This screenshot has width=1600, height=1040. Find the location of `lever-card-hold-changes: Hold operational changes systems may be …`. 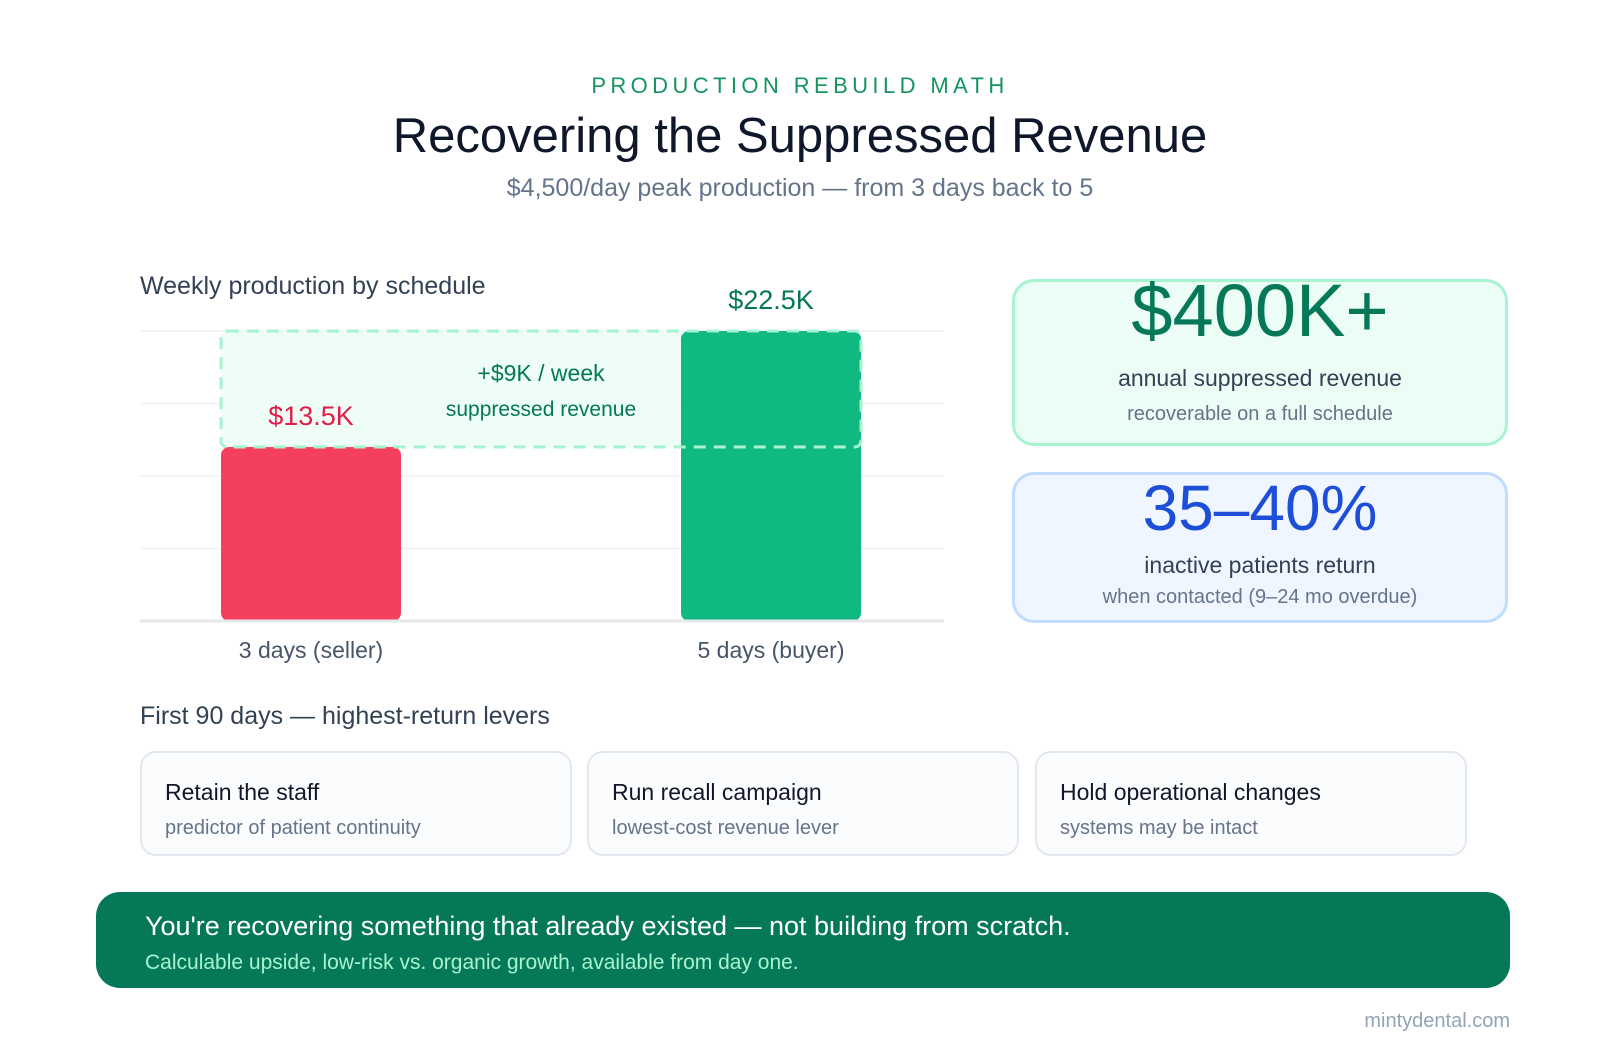

lever-card-hold-changes: Hold operational changes systems may be … is located at coordinates (1251, 803).